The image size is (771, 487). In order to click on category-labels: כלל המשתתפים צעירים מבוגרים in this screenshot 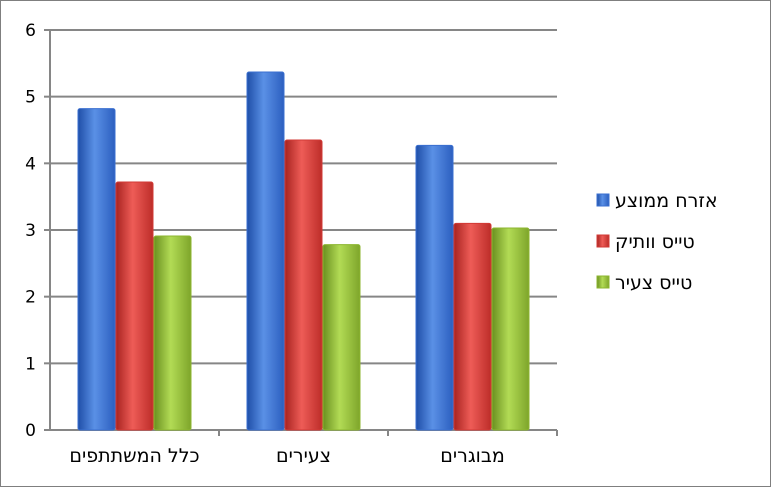, I will do `click(286, 456)`.